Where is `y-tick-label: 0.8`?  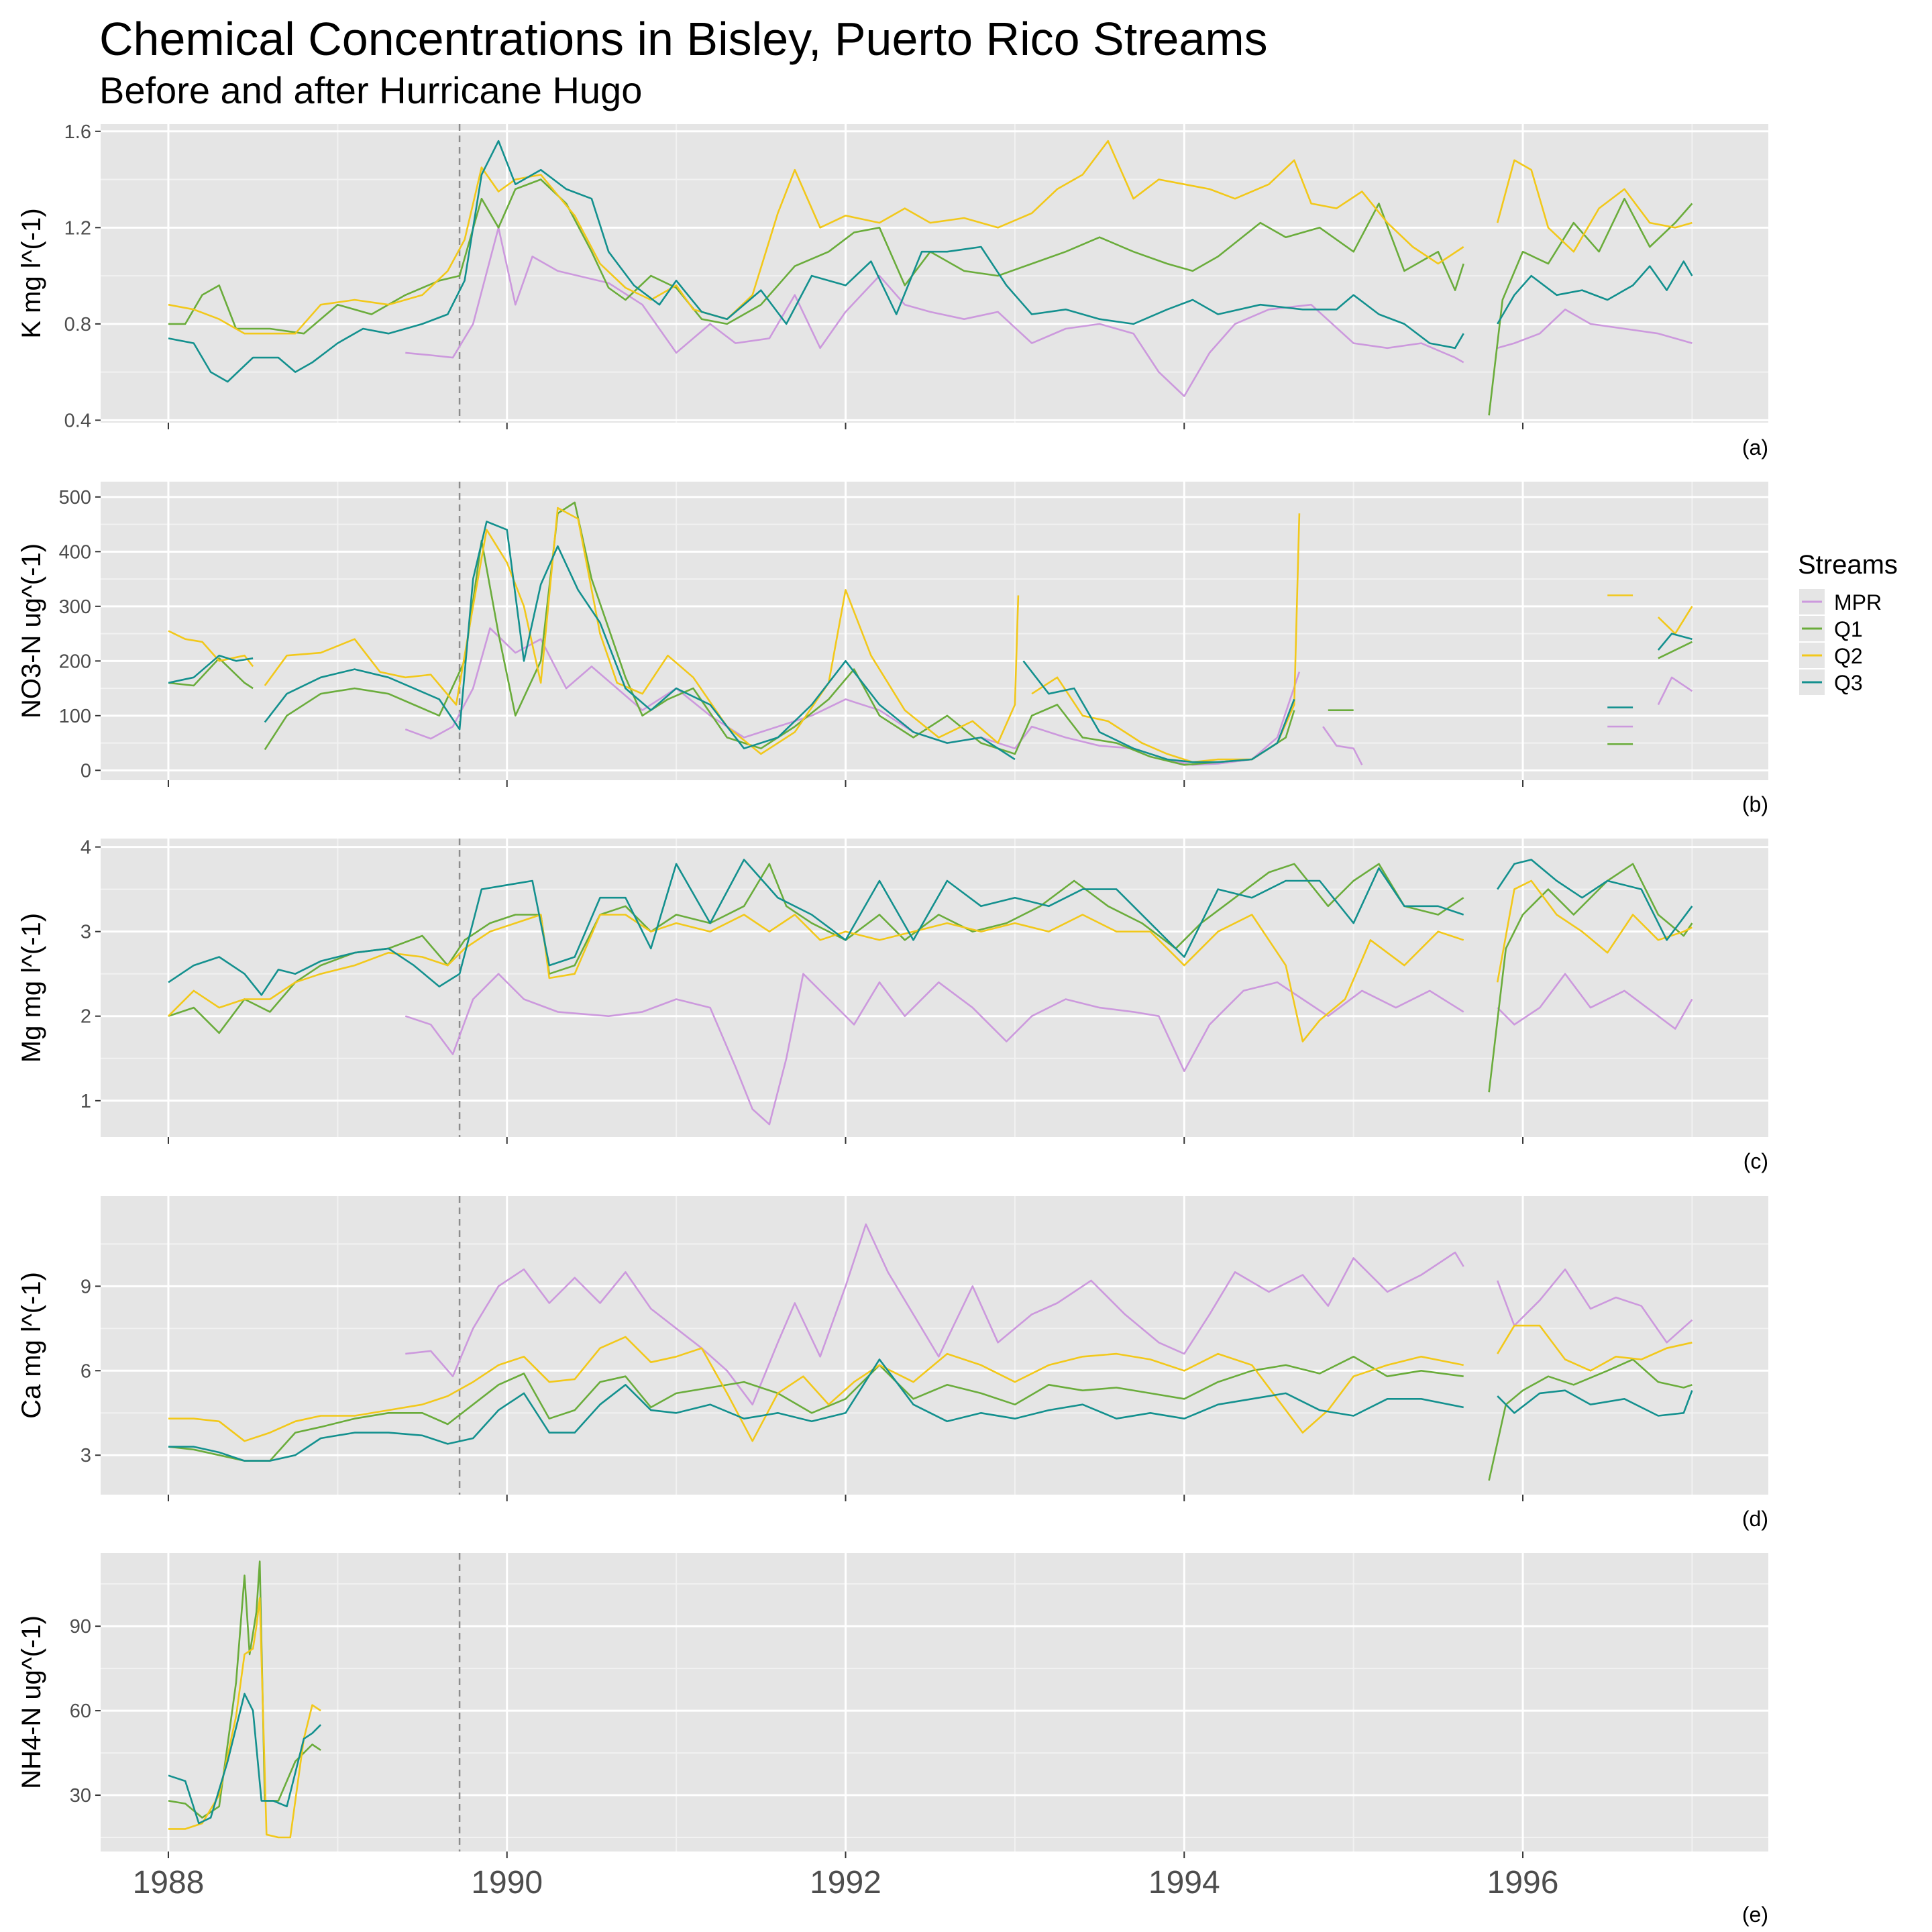
y-tick-label: 0.8 is located at coordinates (77, 324).